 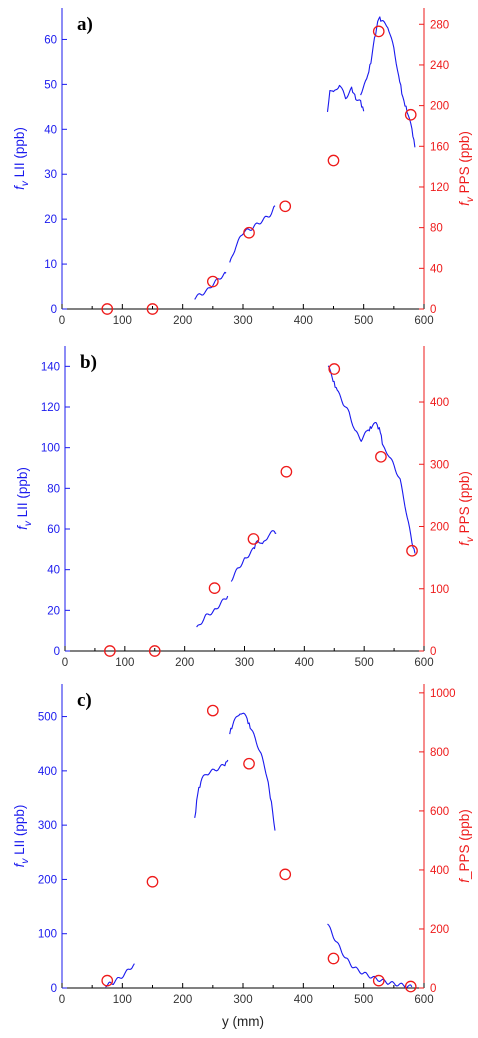 I want to click on panel-label: c), so click(x=84, y=700).